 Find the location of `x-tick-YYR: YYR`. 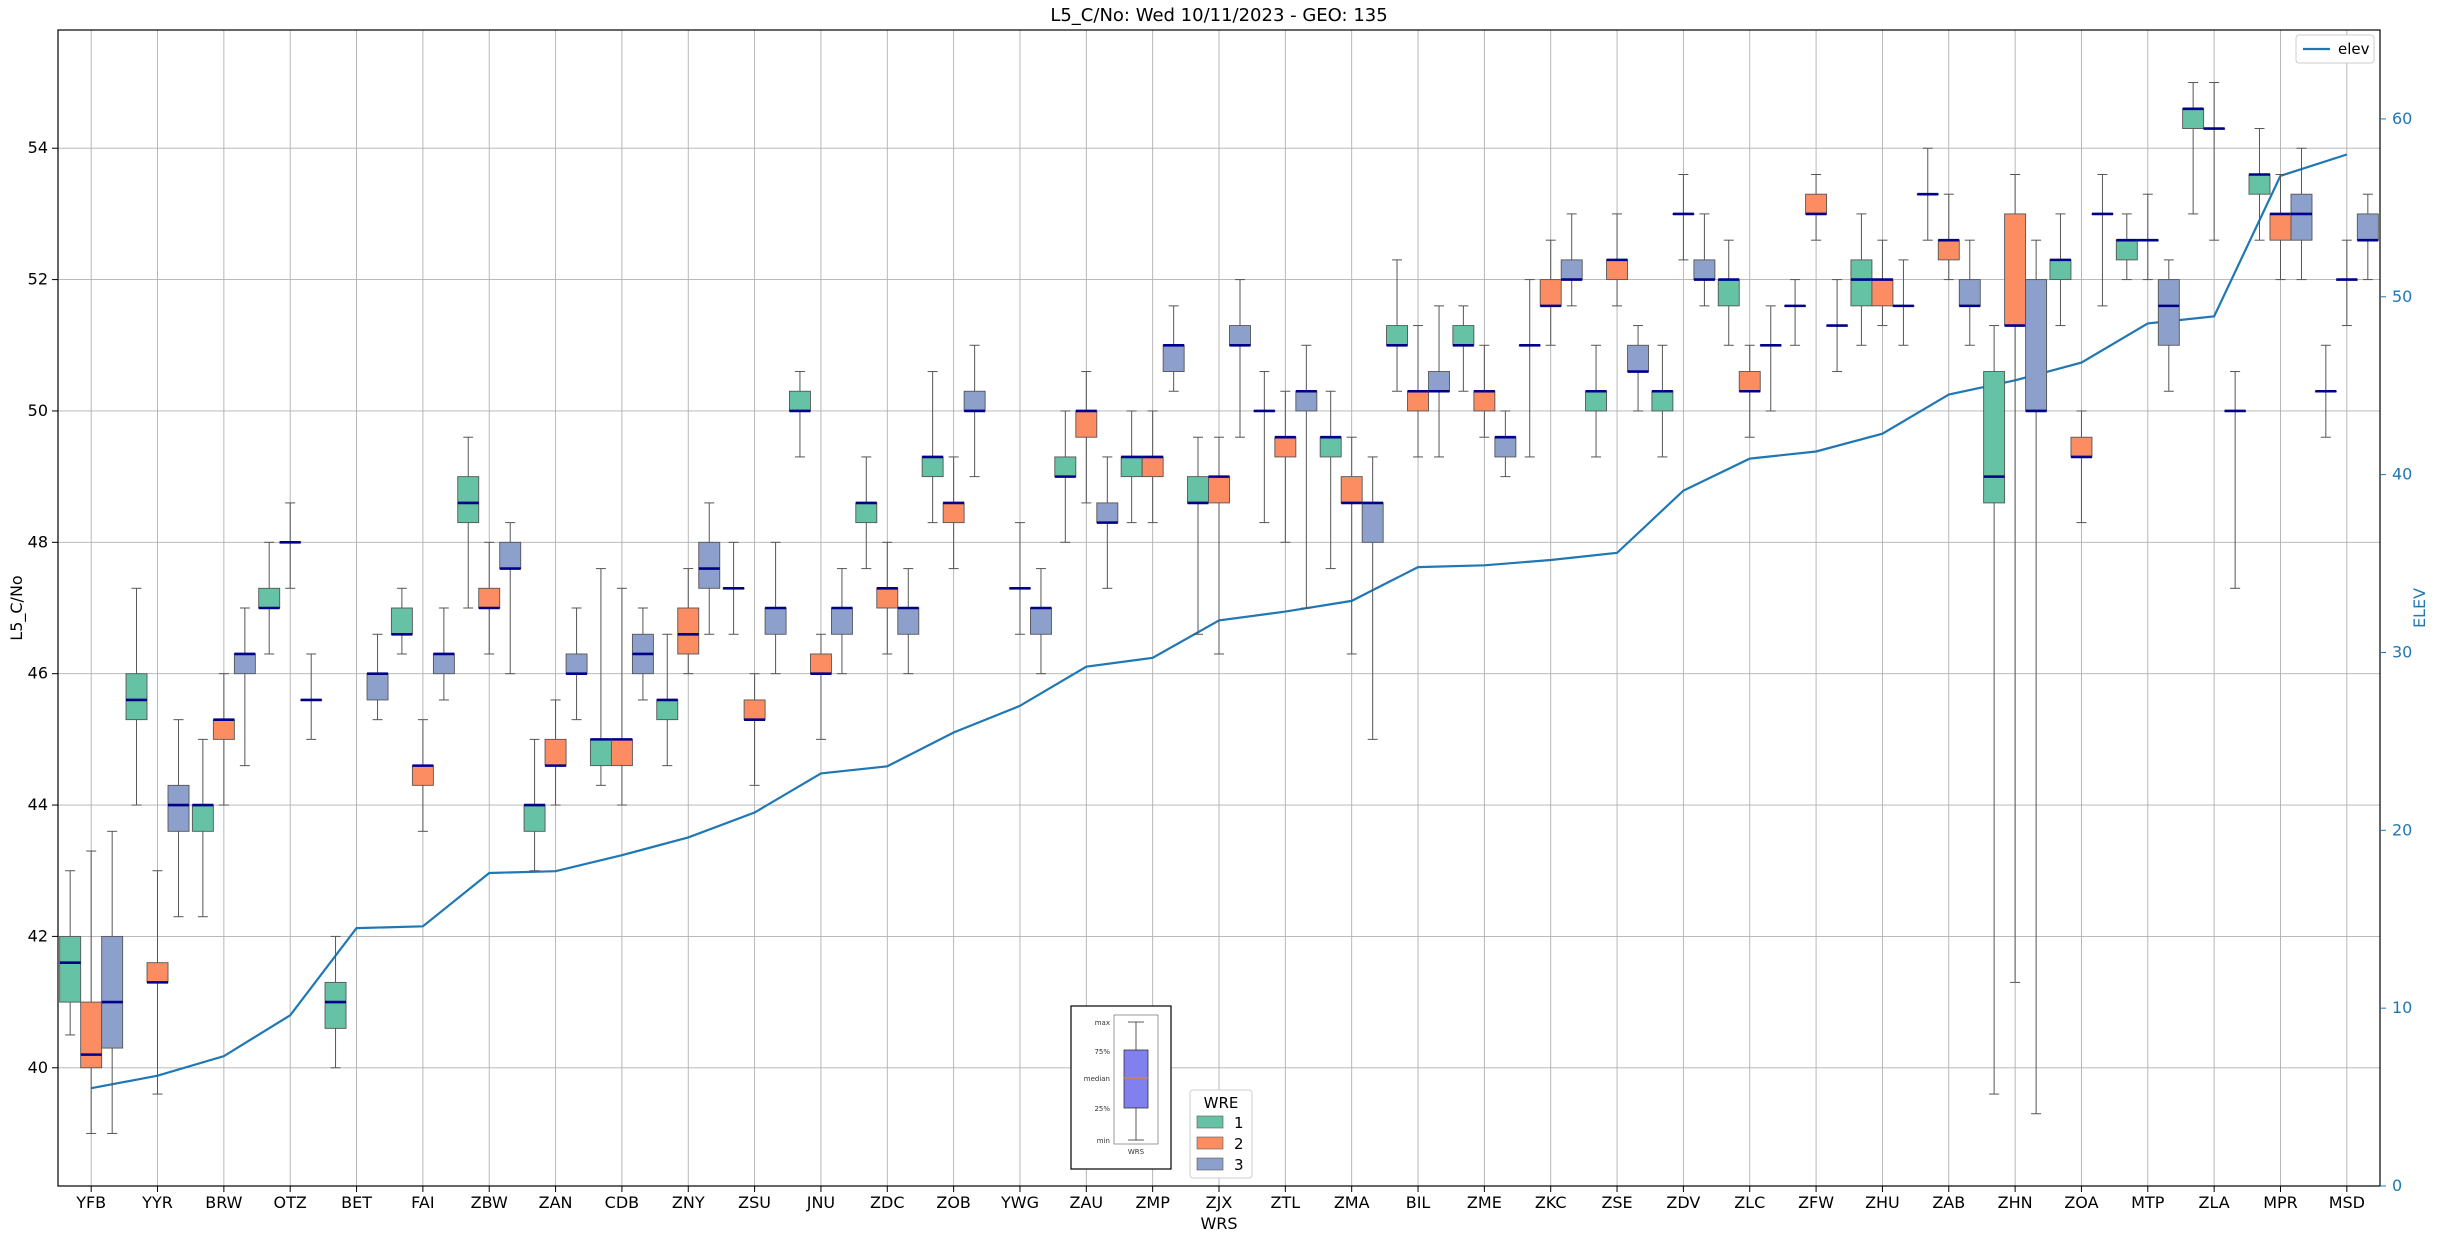

x-tick-YYR: YYR is located at coordinates (157, 1202).